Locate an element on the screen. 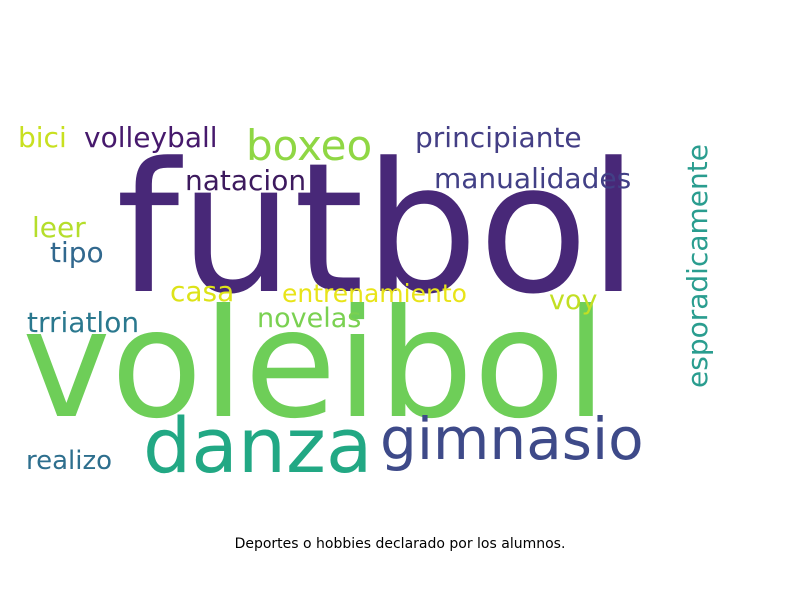  word-realizo: realizo is located at coordinates (69, 461).